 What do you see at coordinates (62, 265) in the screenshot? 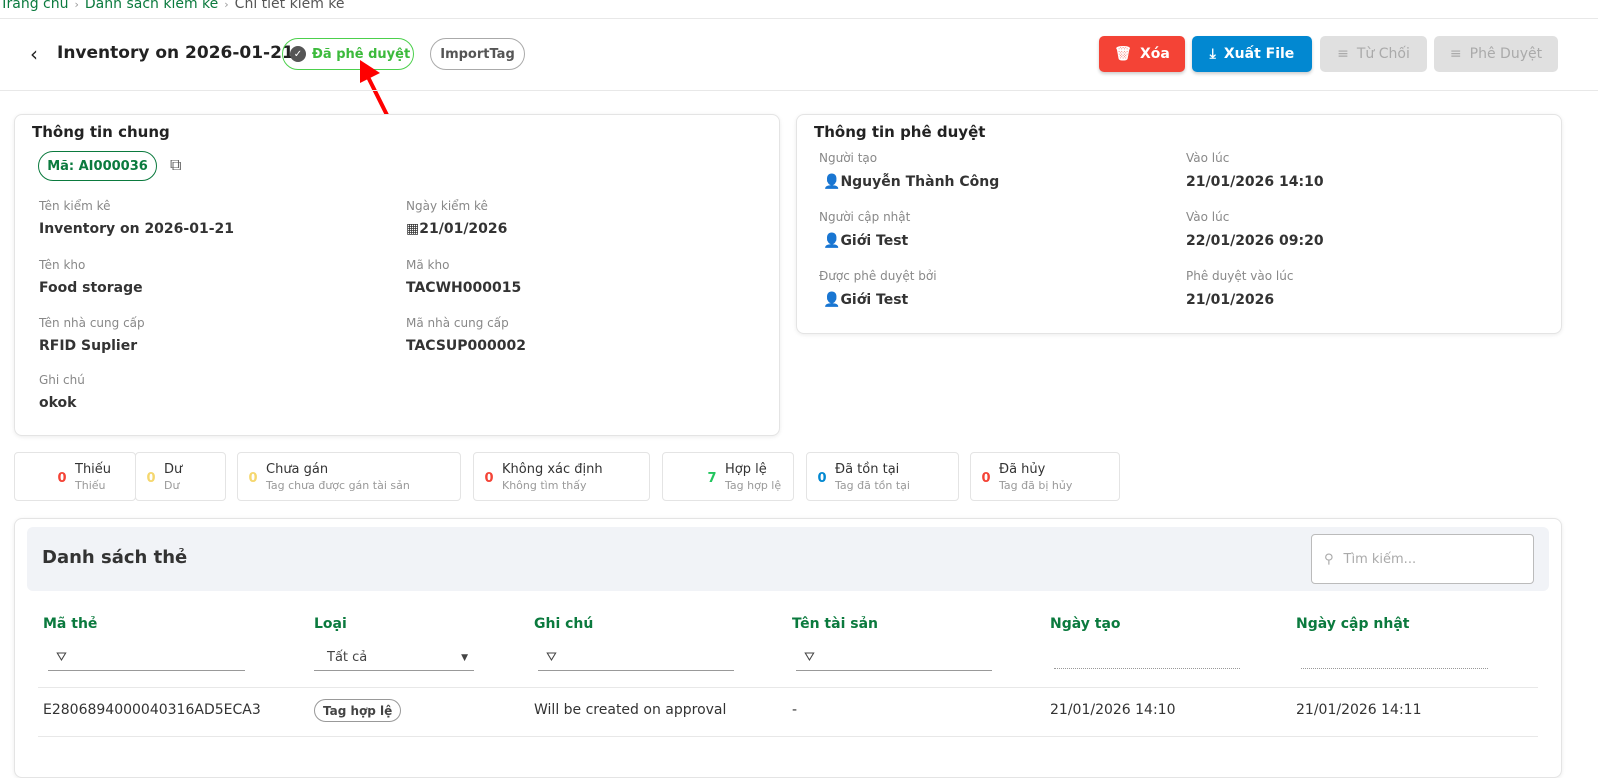
I see `field-label: Tên kho` at bounding box center [62, 265].